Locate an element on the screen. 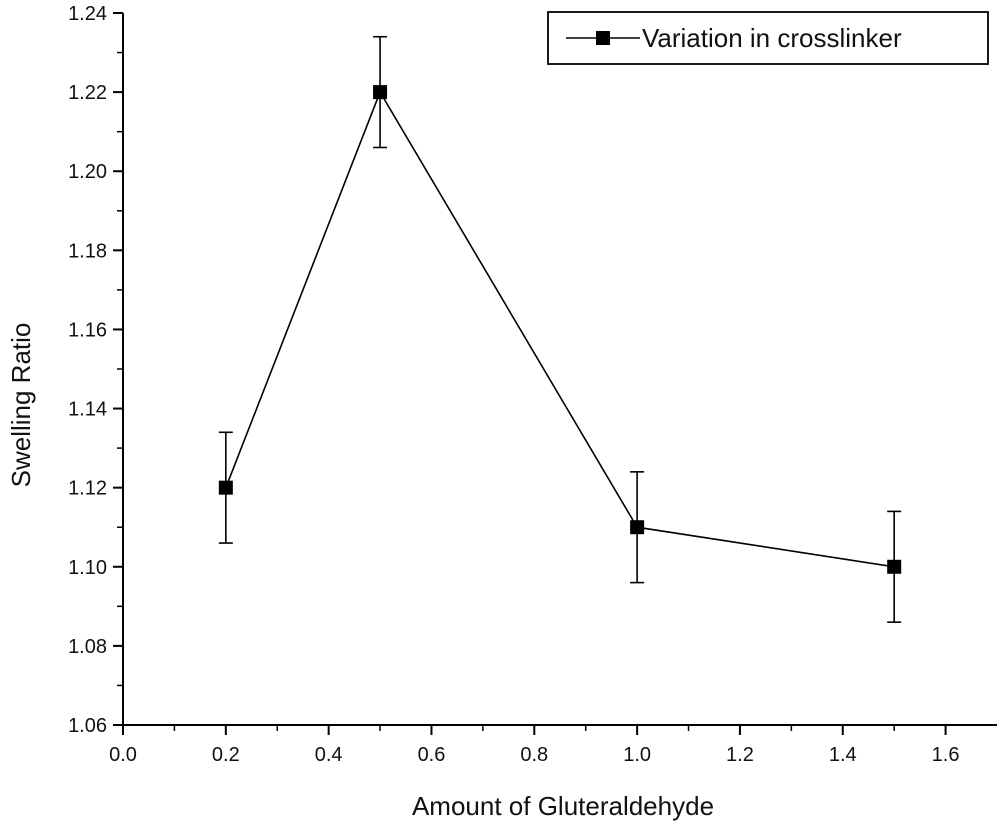 The height and width of the screenshot is (831, 1000). legend: Variation in crosslinker is located at coordinates (768, 38).